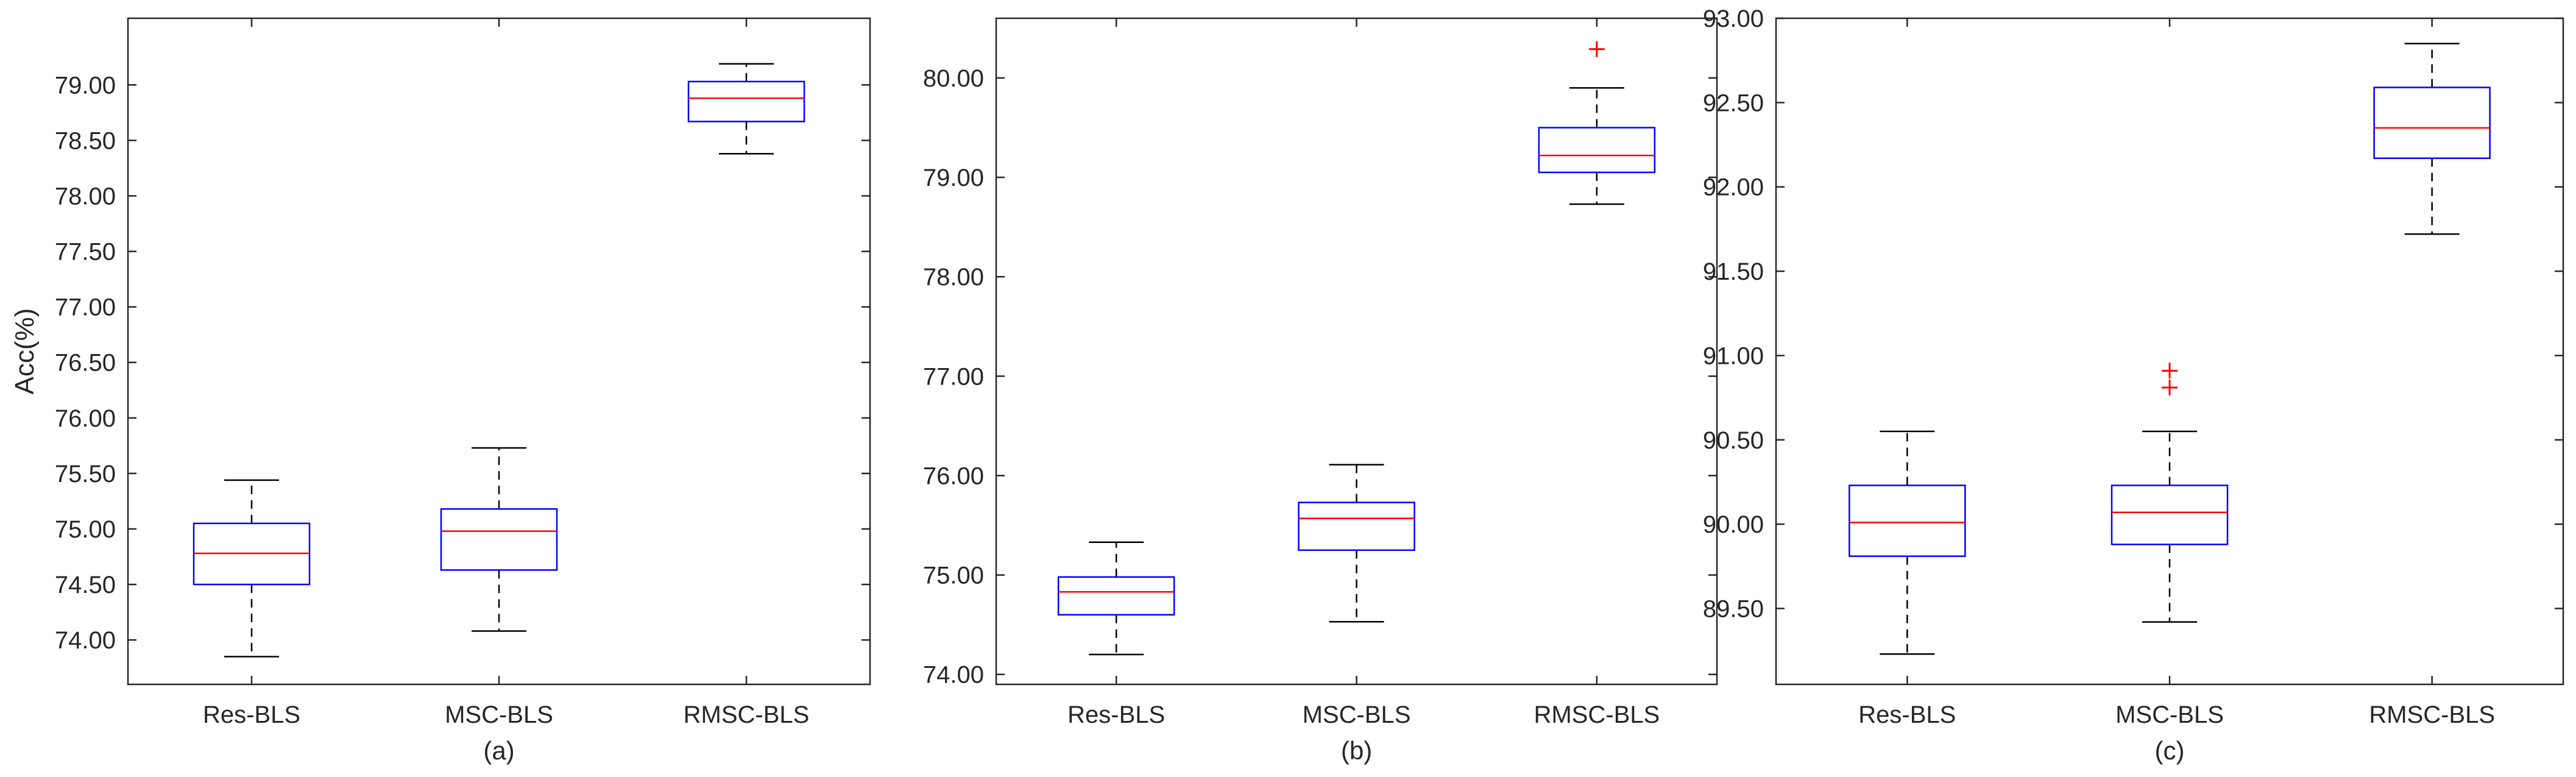 This screenshot has width=2576, height=777. I want to click on y-tick-label: 90.50, so click(1733, 440).